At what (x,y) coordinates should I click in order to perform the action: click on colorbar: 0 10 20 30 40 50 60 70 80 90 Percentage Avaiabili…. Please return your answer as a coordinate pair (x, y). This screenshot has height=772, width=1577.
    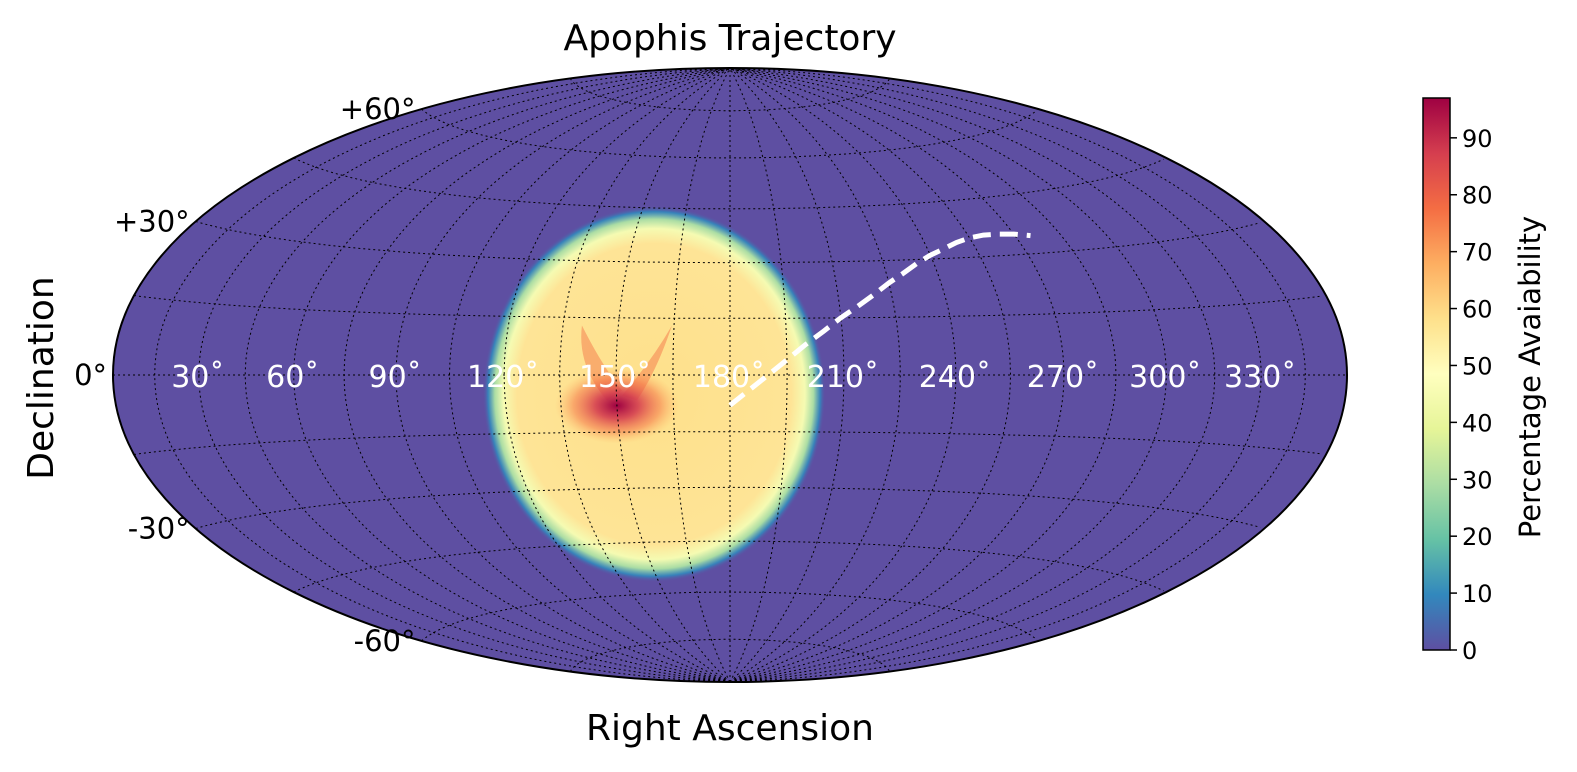
    Looking at the image, I should click on (1484, 381).